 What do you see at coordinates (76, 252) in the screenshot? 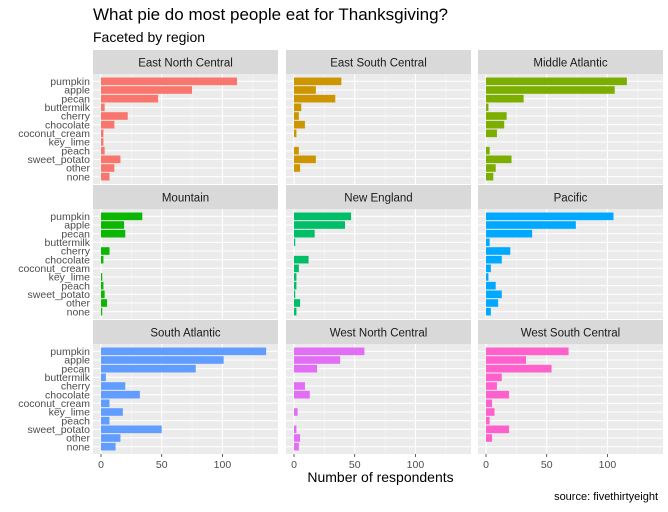
I see `y-tick-label: cherry` at bounding box center [76, 252].